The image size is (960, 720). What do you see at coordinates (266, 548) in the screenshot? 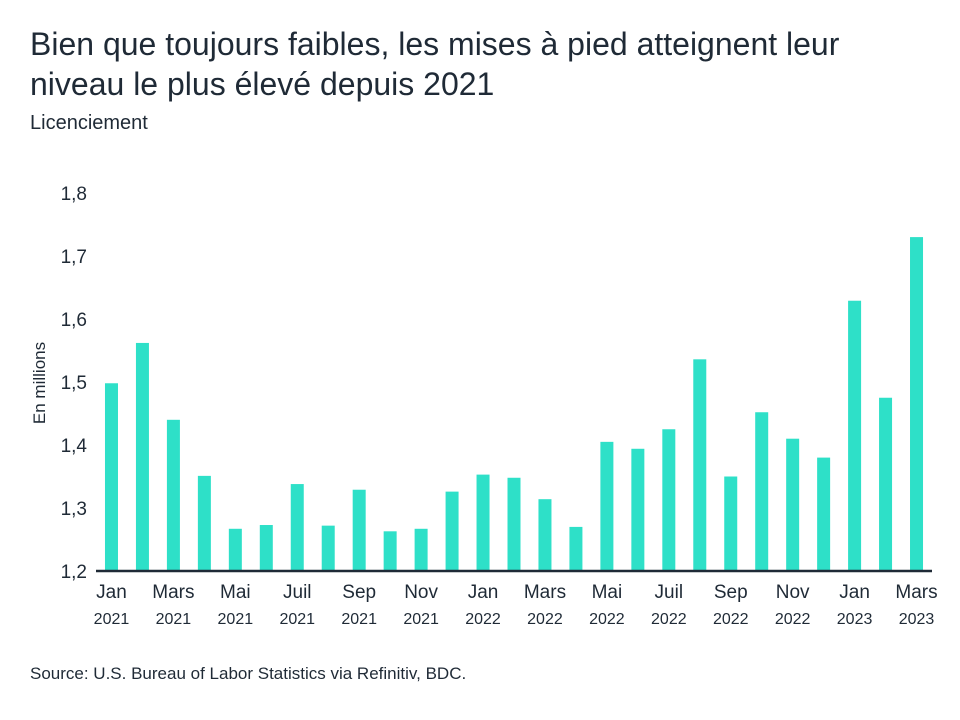
I see `bar: Juin 2021` at bounding box center [266, 548].